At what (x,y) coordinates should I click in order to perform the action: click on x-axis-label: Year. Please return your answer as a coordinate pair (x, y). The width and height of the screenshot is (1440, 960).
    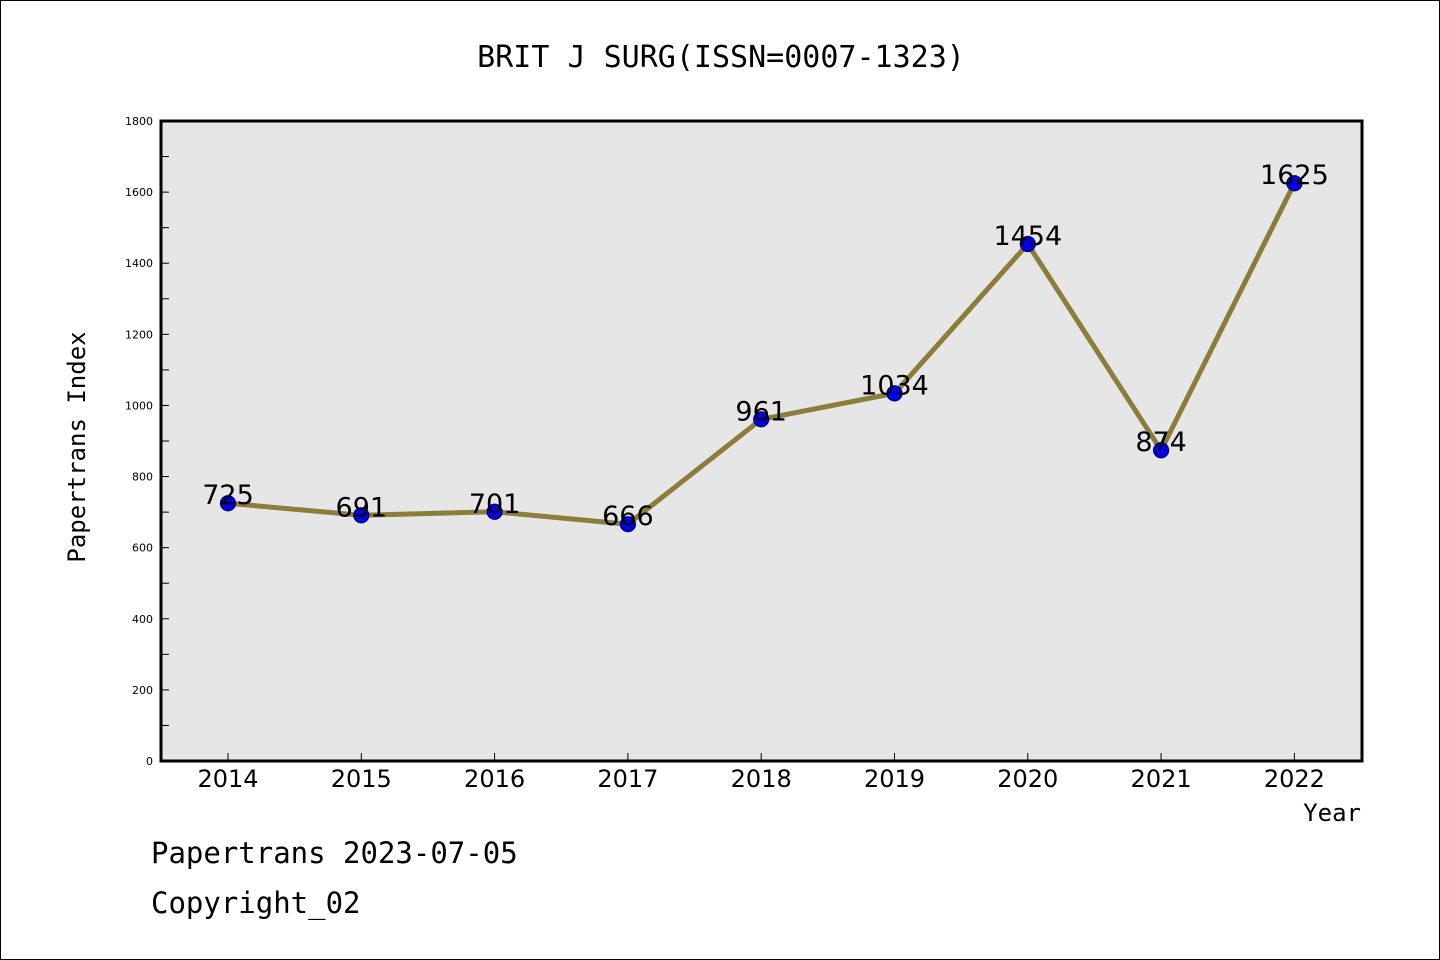
    Looking at the image, I should click on (1332, 813).